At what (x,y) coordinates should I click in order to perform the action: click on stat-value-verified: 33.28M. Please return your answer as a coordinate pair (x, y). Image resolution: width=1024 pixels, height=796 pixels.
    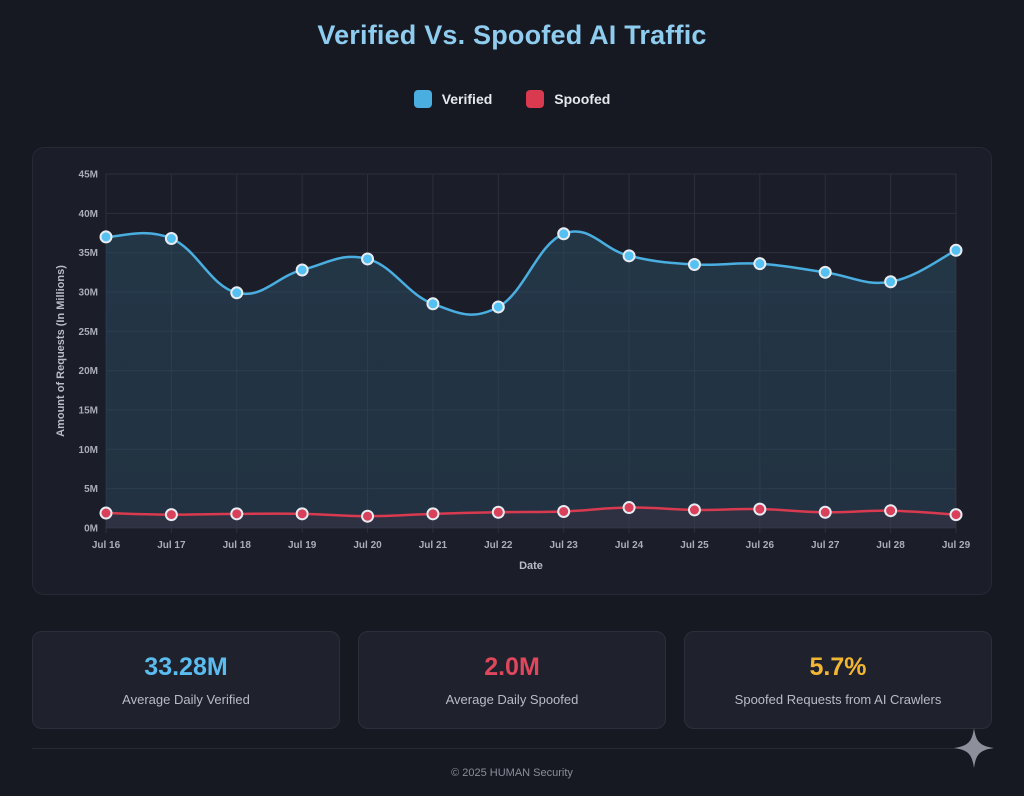
    Looking at the image, I should click on (186, 667).